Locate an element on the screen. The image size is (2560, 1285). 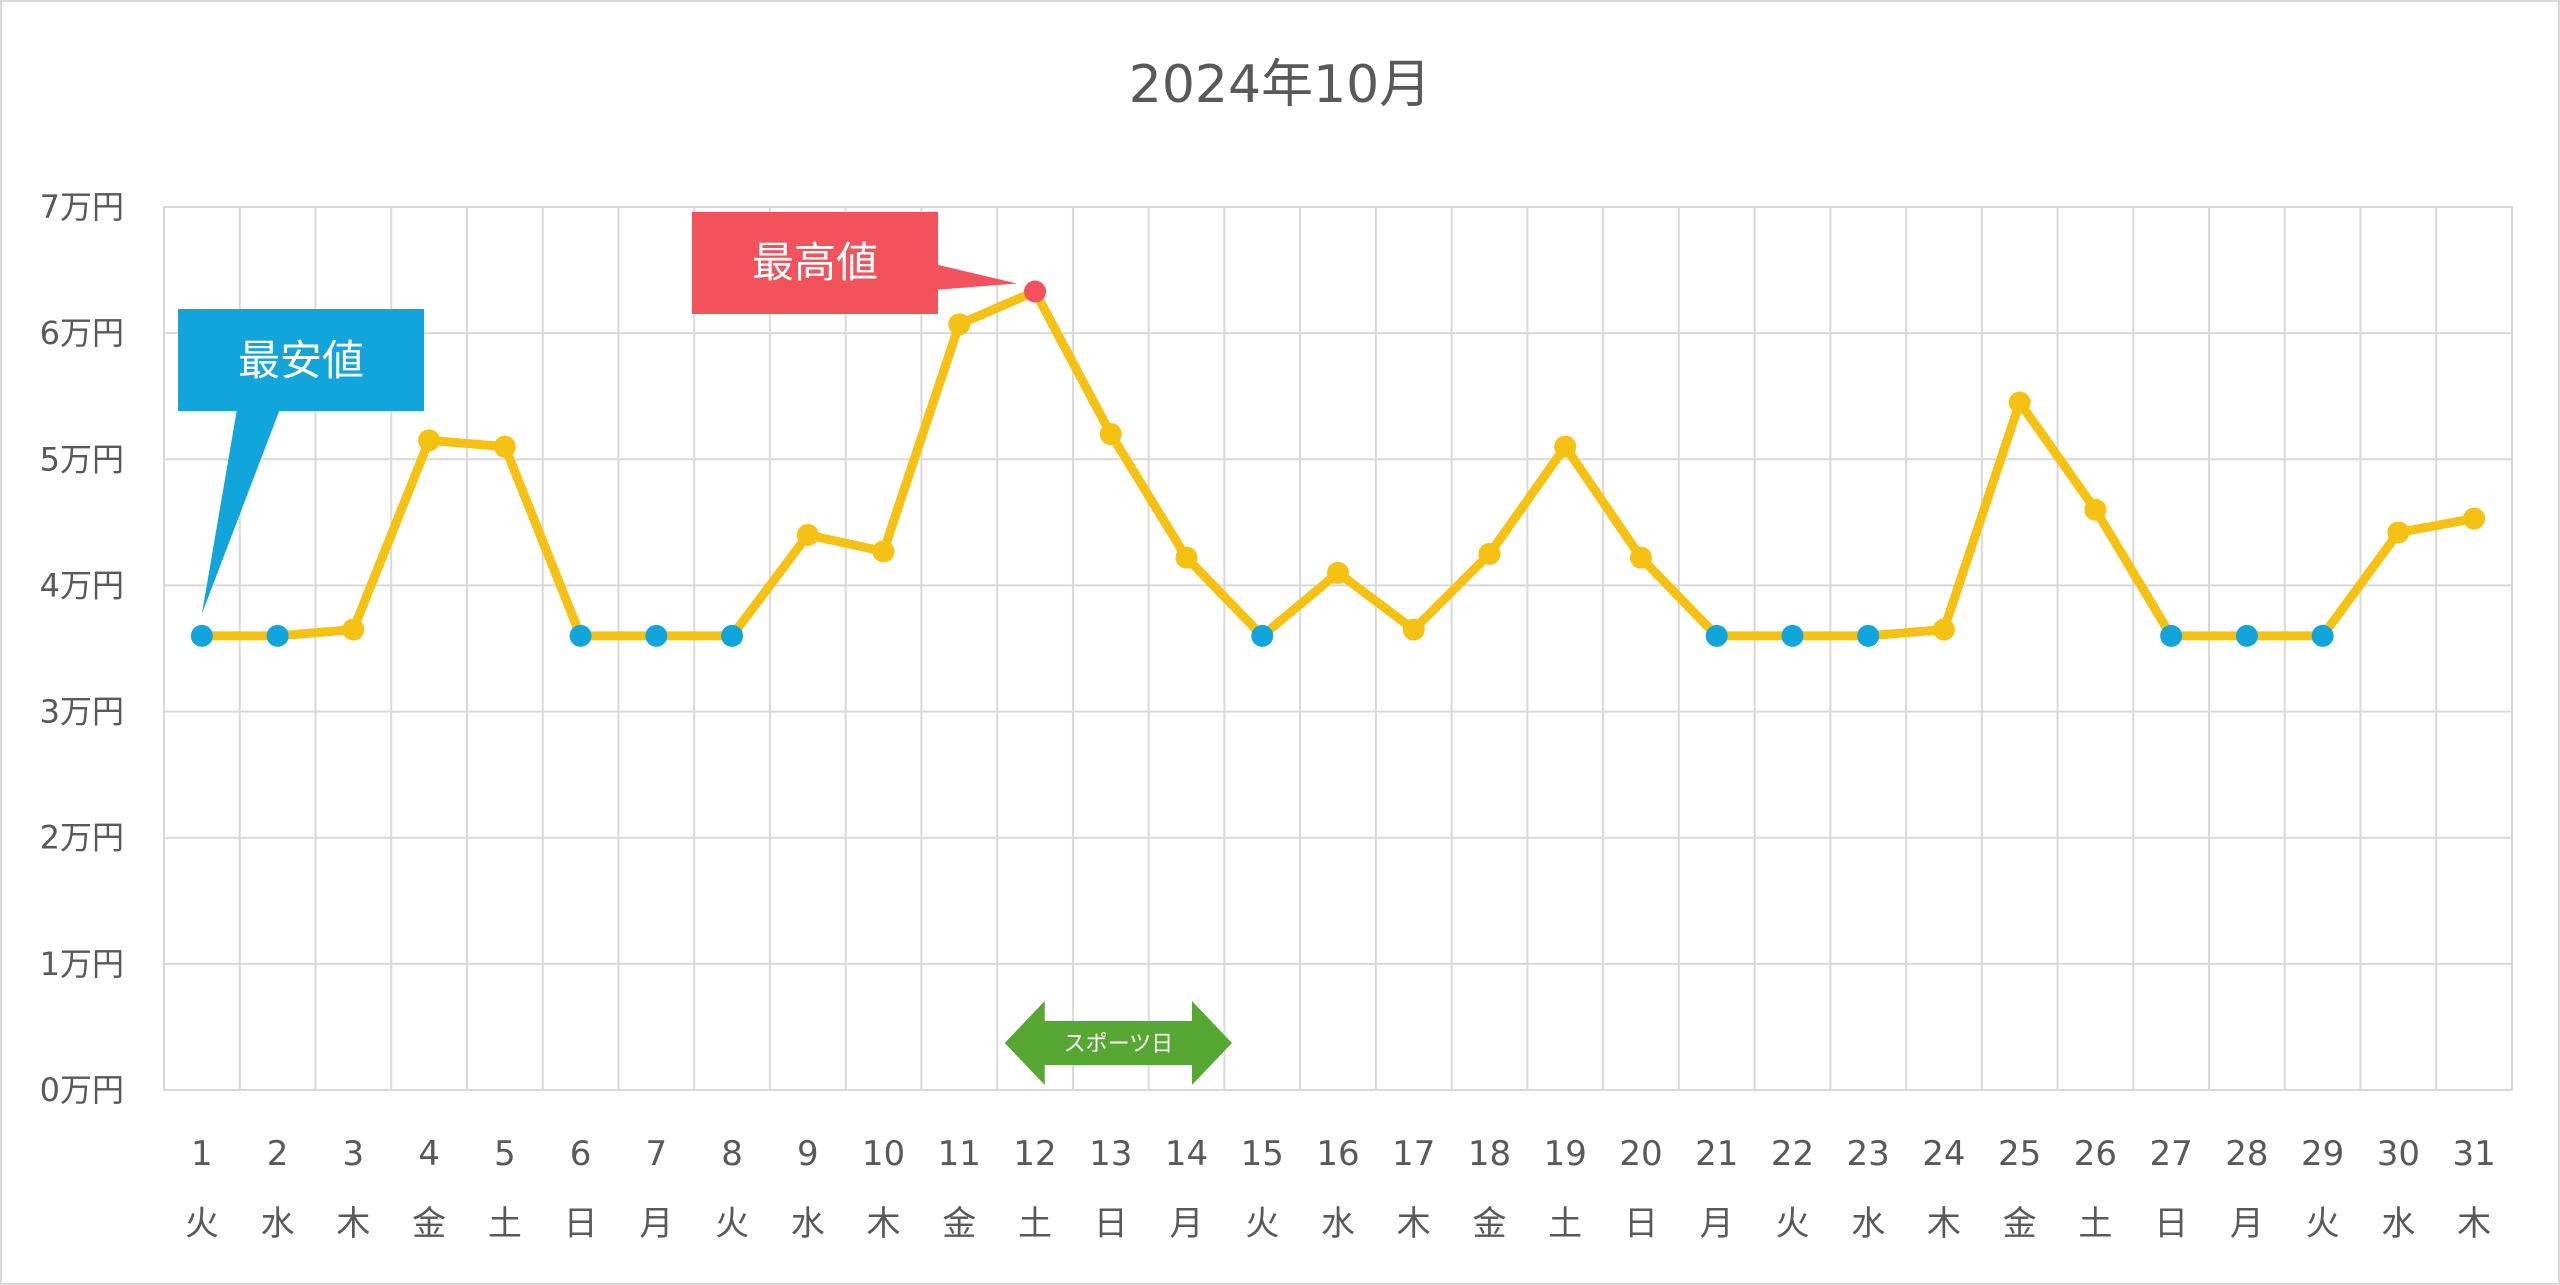
x-tick-label: 10 is located at coordinates (883, 1154).